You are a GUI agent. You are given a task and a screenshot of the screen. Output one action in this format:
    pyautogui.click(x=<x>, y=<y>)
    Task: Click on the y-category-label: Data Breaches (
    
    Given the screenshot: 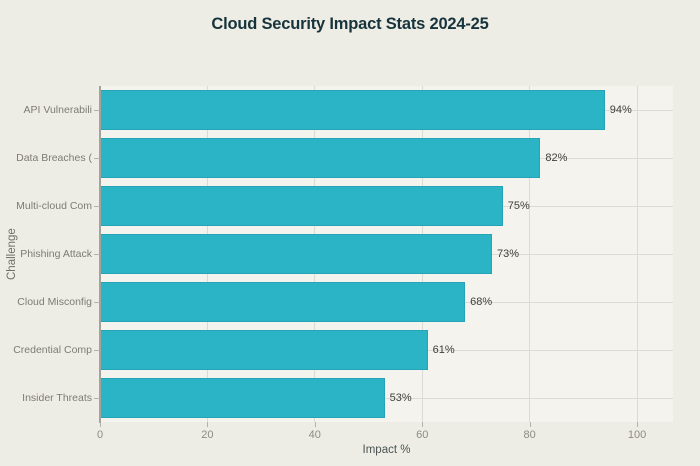 What is the action you would take?
    pyautogui.click(x=54, y=157)
    